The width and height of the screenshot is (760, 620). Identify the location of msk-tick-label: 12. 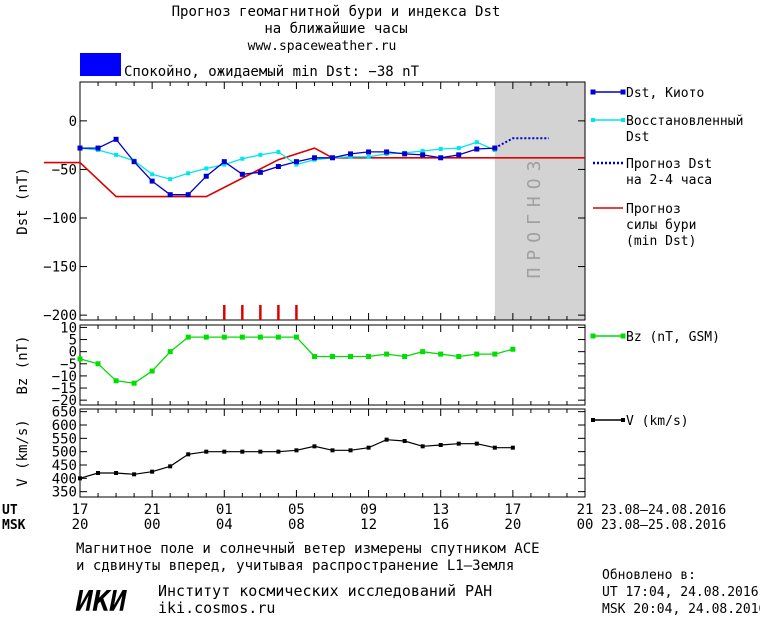
(368, 525).